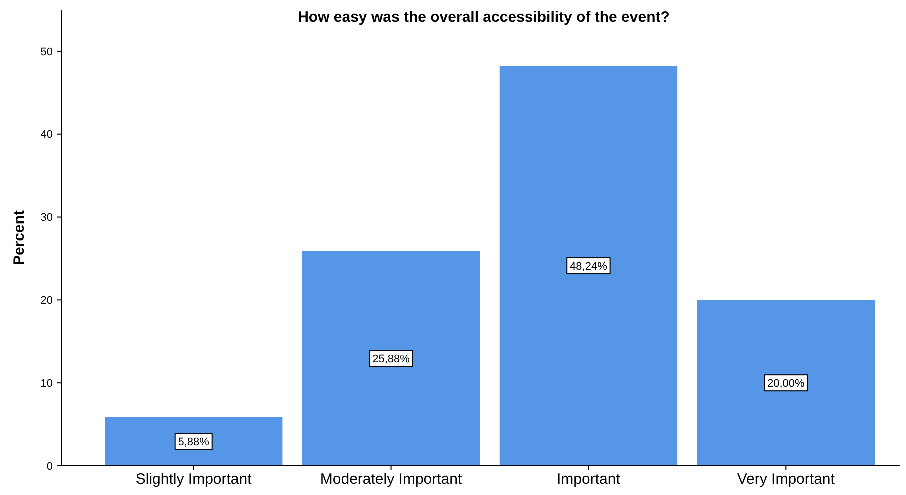 This screenshot has height=495, width=906. I want to click on y-tick-label: 10, so click(46, 384).